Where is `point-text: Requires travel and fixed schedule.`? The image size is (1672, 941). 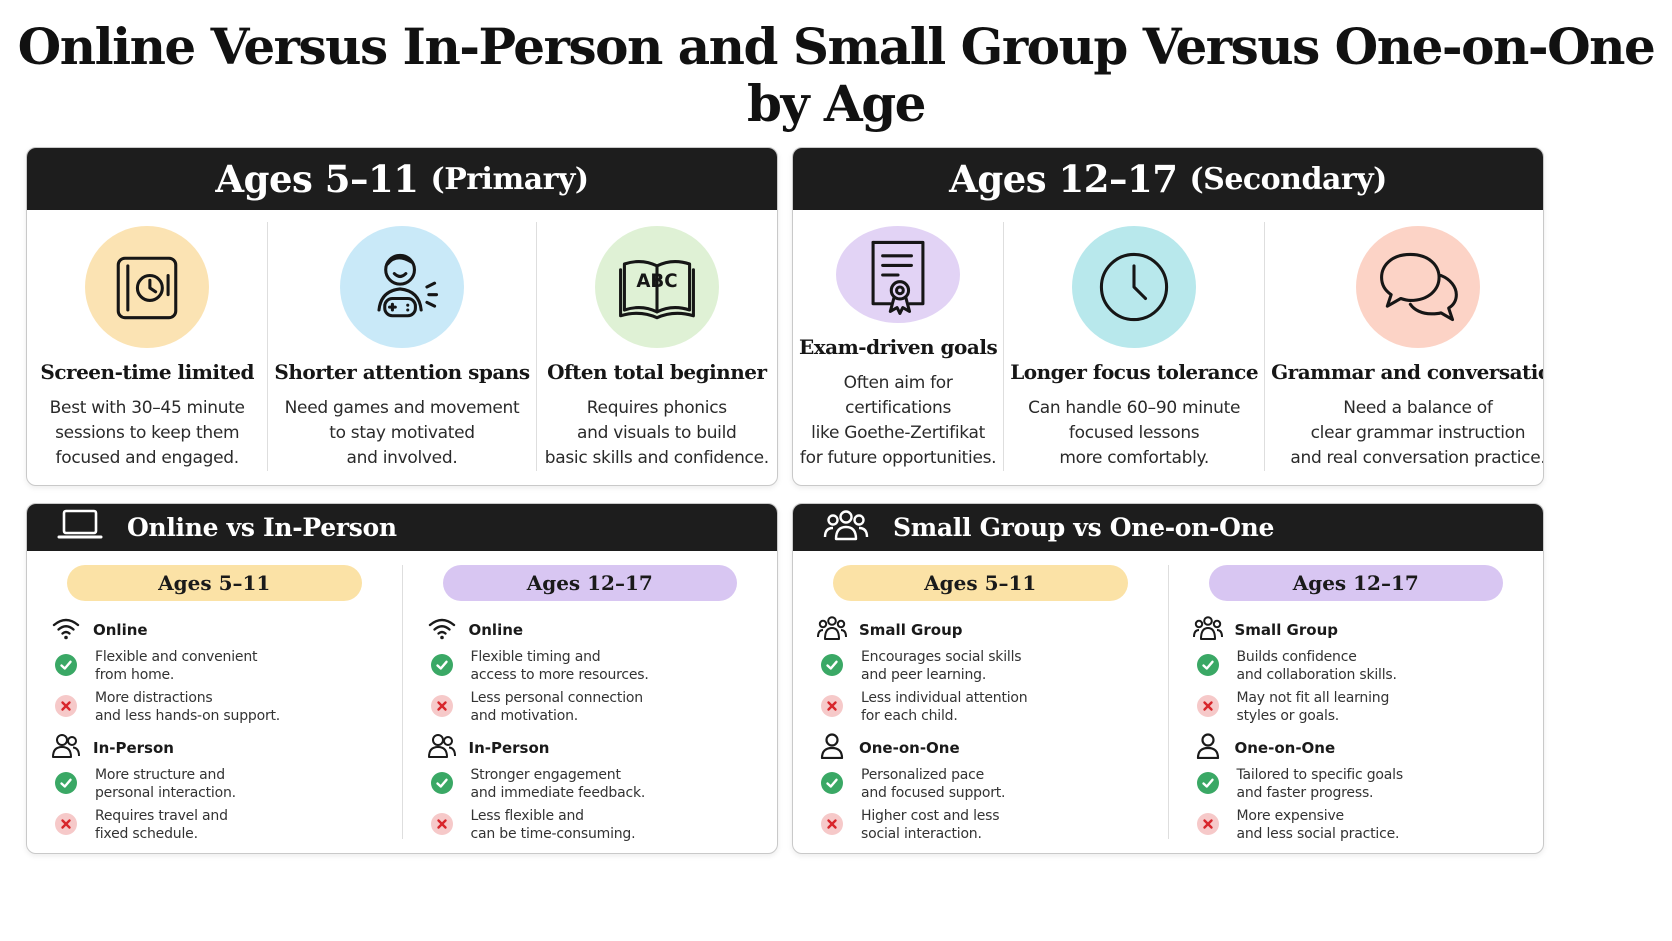 point-text: Requires travel and fixed schedule. is located at coordinates (161, 825).